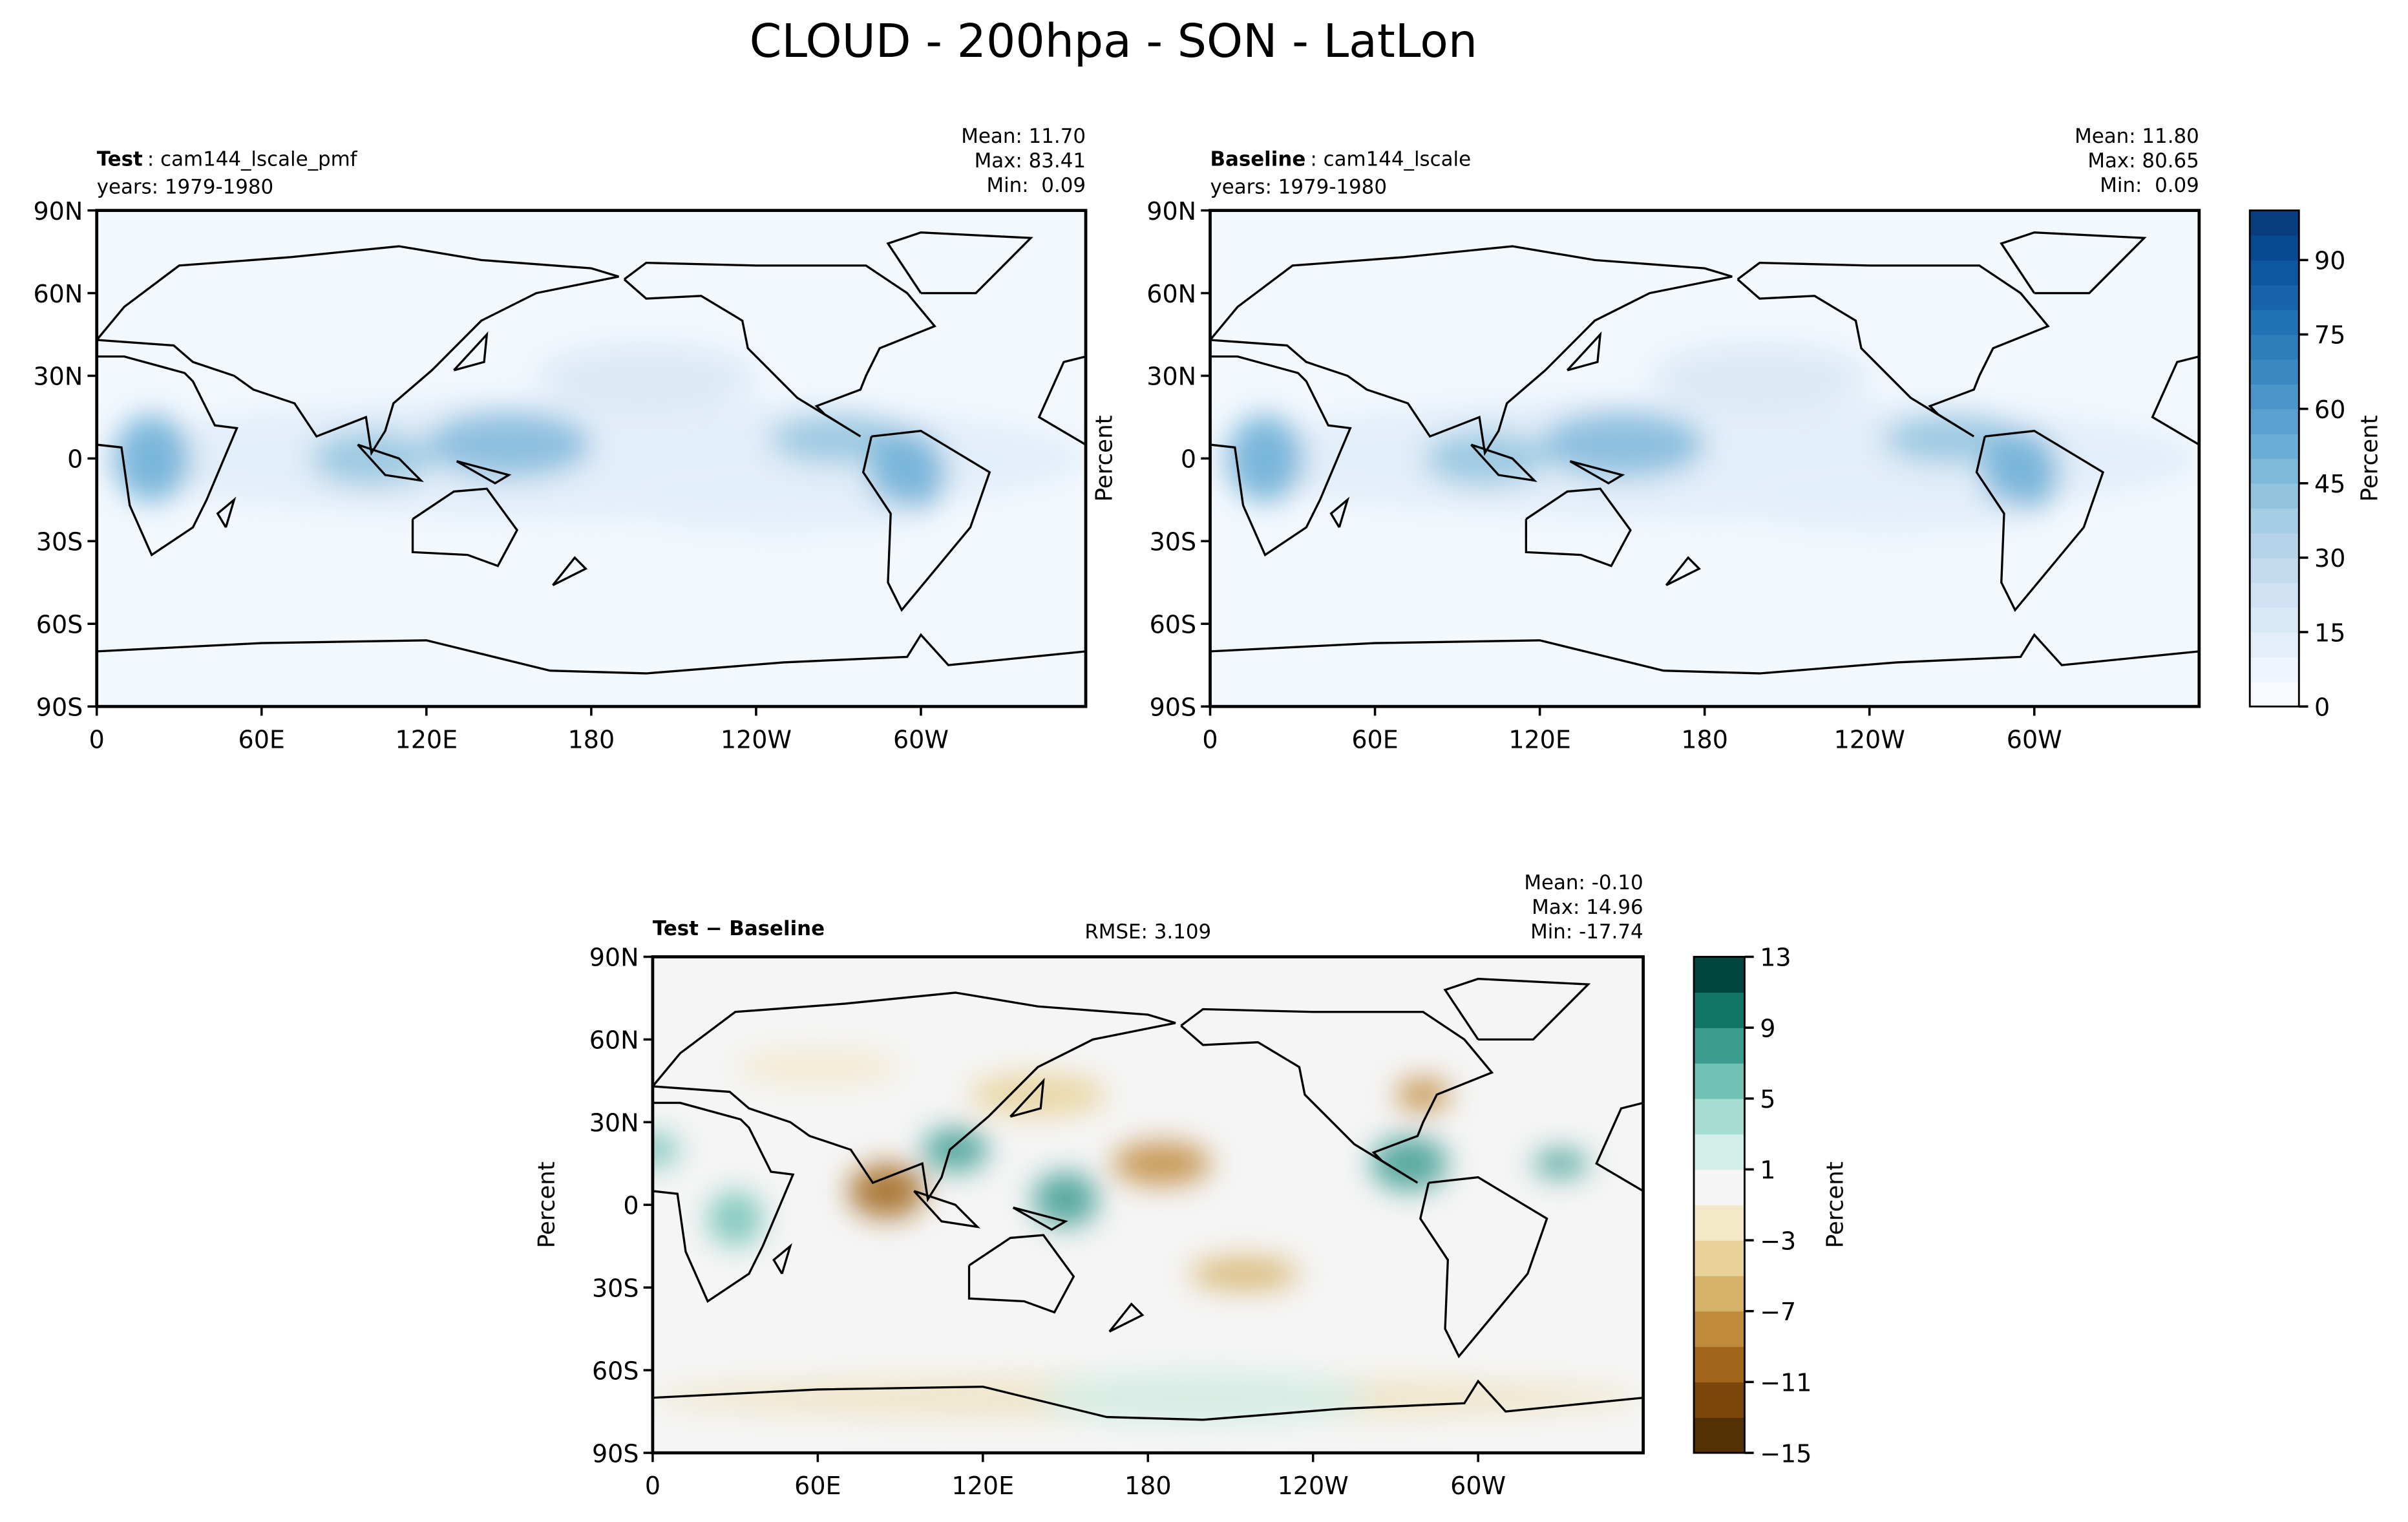  What do you see at coordinates (2329, 632) in the screenshot?
I see `colorbar-tick-label: 15` at bounding box center [2329, 632].